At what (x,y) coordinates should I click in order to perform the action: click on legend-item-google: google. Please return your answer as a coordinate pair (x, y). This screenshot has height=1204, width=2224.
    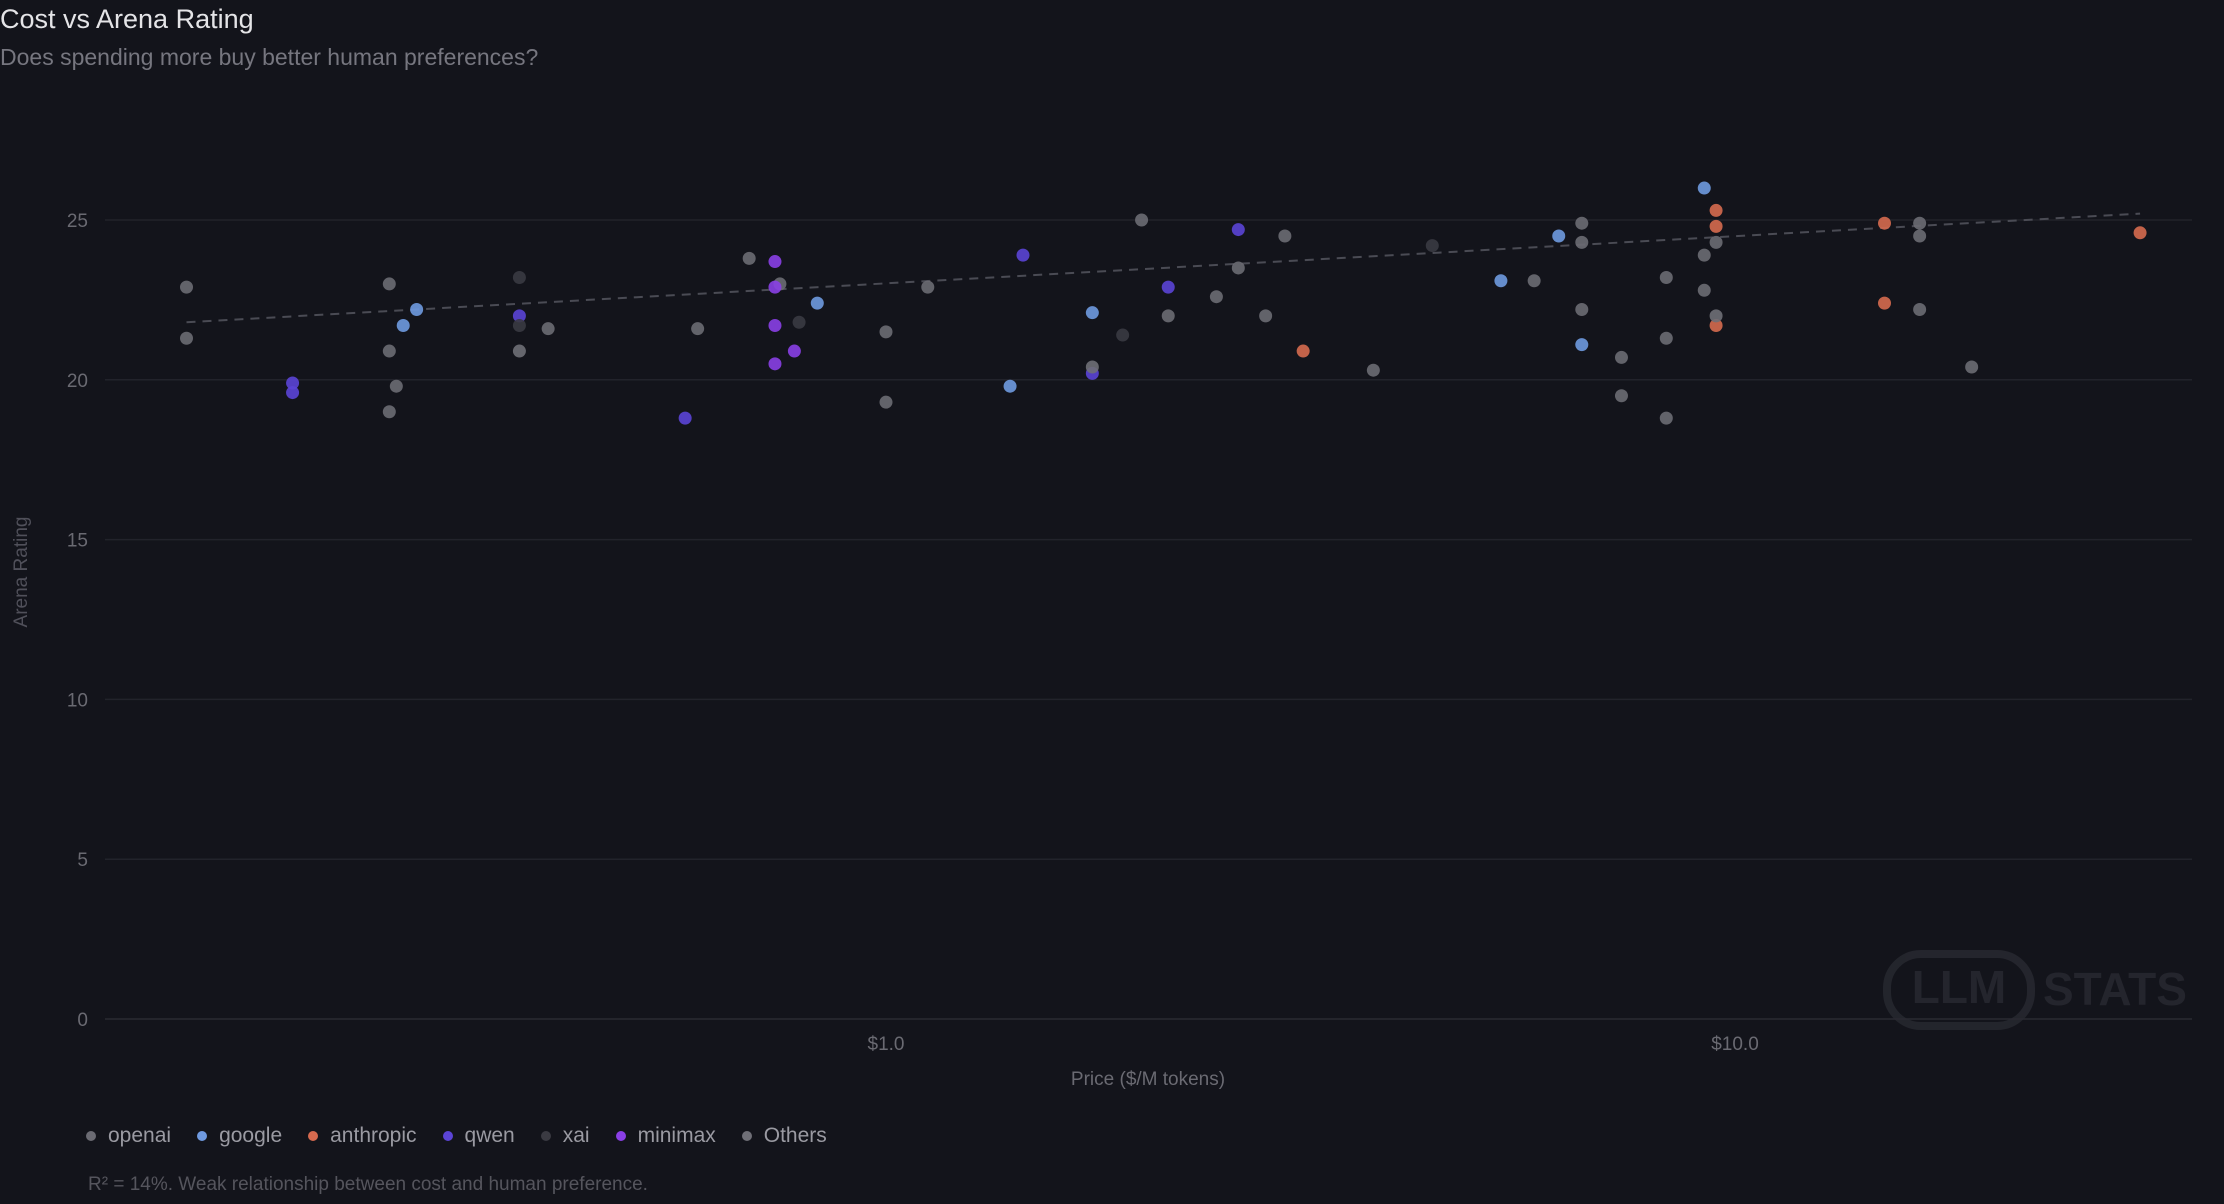
    Looking at the image, I should click on (239, 1136).